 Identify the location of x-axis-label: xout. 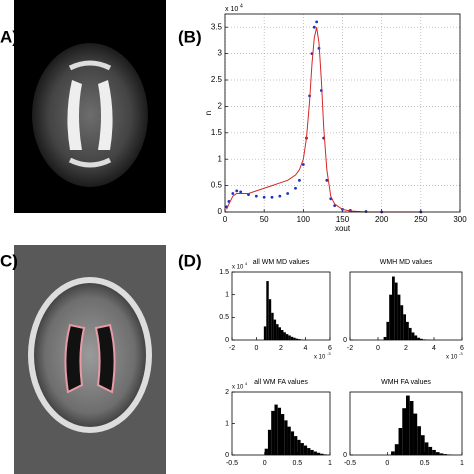
(343, 228).